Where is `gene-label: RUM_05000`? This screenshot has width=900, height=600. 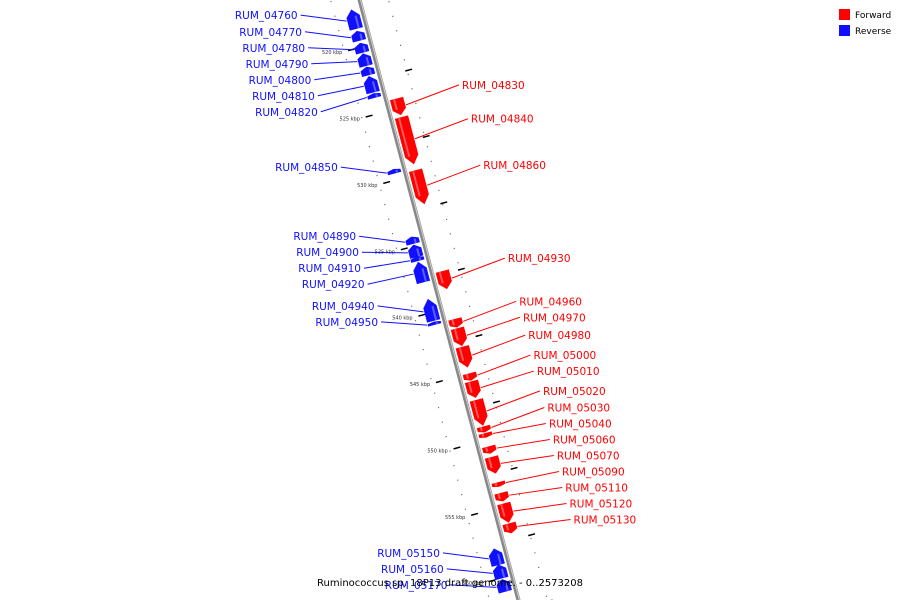 gene-label: RUM_05000 is located at coordinates (564, 356).